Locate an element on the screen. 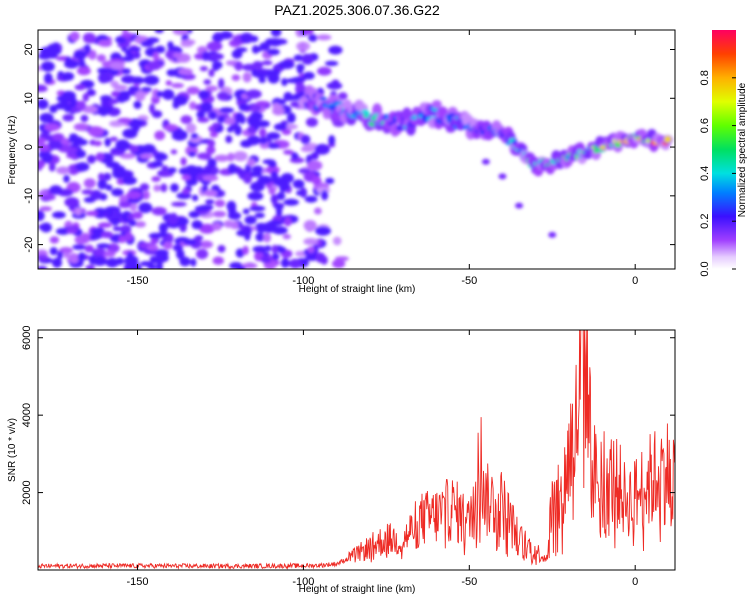  colorbar-tick-label: 0.0 is located at coordinates (705, 268).